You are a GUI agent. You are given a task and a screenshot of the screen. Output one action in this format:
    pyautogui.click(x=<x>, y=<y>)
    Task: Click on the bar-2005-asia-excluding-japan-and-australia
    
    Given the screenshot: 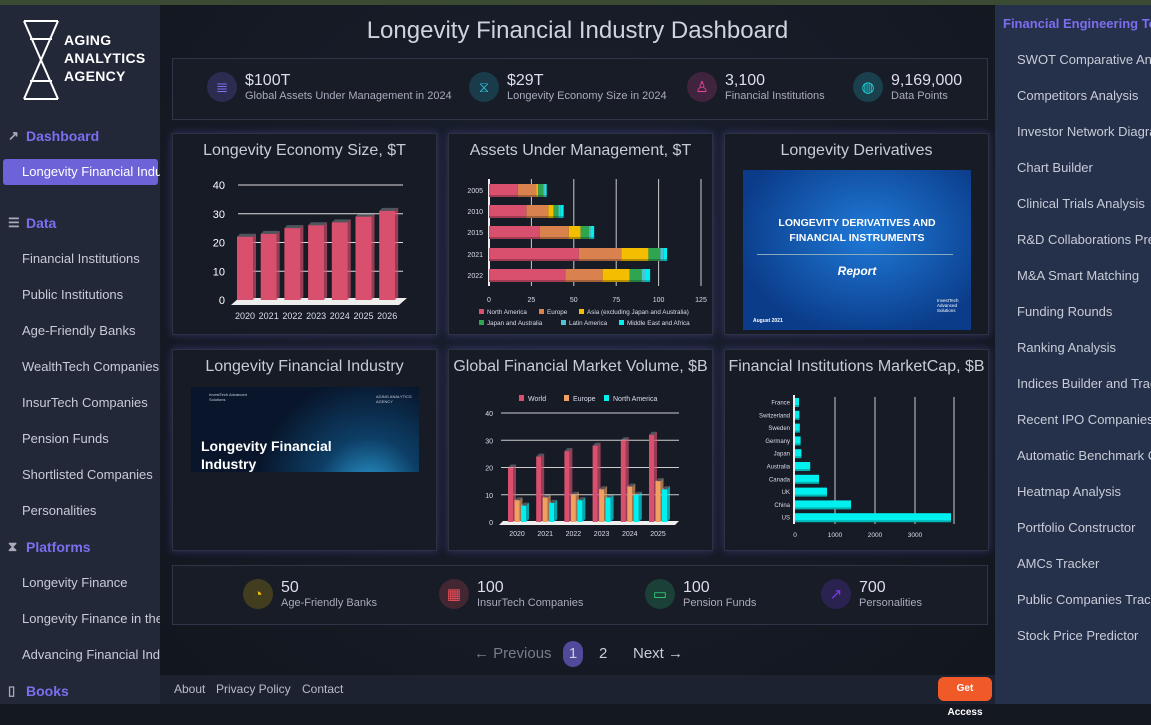 What is the action you would take?
    pyautogui.click(x=537, y=190)
    